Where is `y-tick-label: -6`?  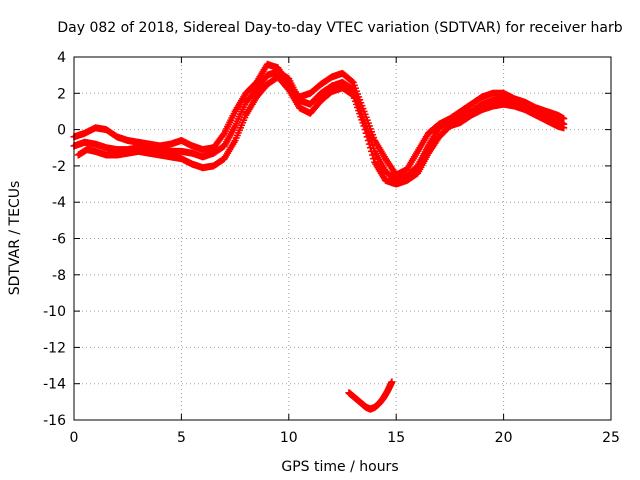
y-tick-label: -6 is located at coordinates (59, 240).